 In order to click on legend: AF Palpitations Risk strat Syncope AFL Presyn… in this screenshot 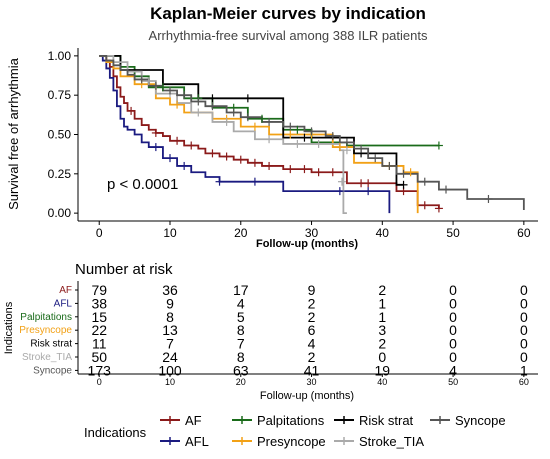, I will do `click(333, 431)`.